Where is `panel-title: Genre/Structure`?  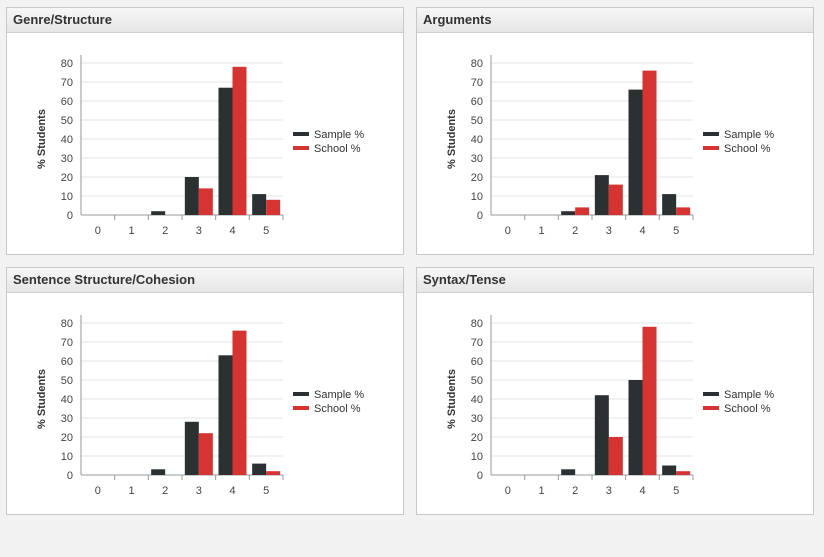 panel-title: Genre/Structure is located at coordinates (205, 20).